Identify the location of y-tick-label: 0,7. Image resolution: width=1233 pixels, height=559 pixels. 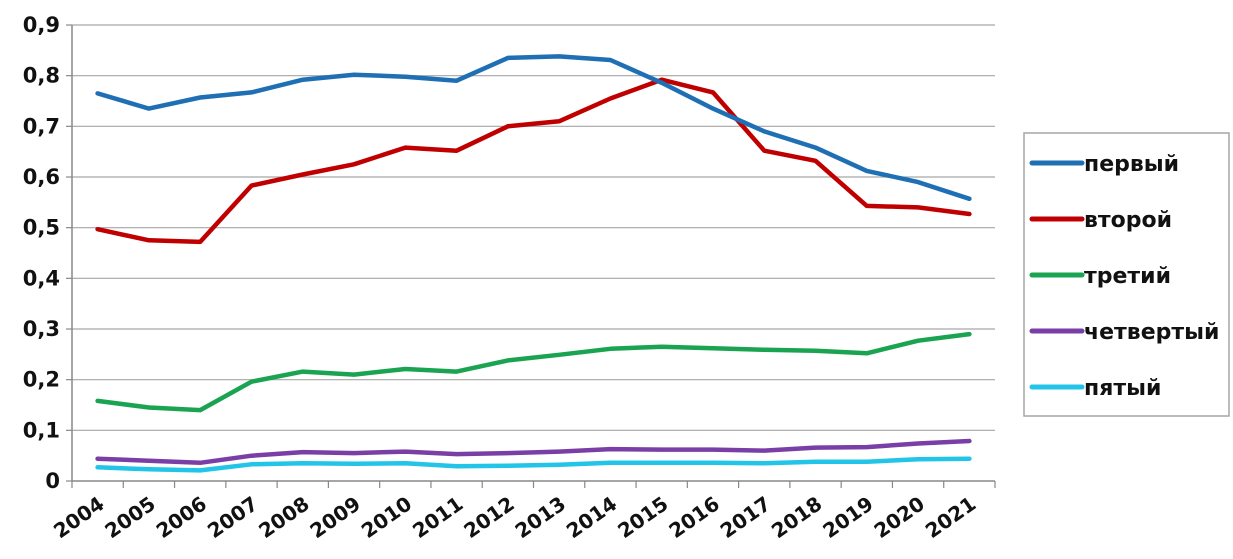
(41, 126).